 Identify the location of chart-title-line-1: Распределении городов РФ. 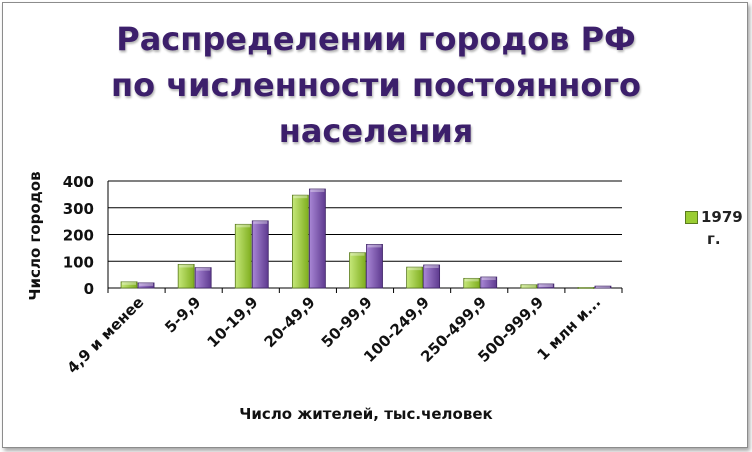
(376, 39).